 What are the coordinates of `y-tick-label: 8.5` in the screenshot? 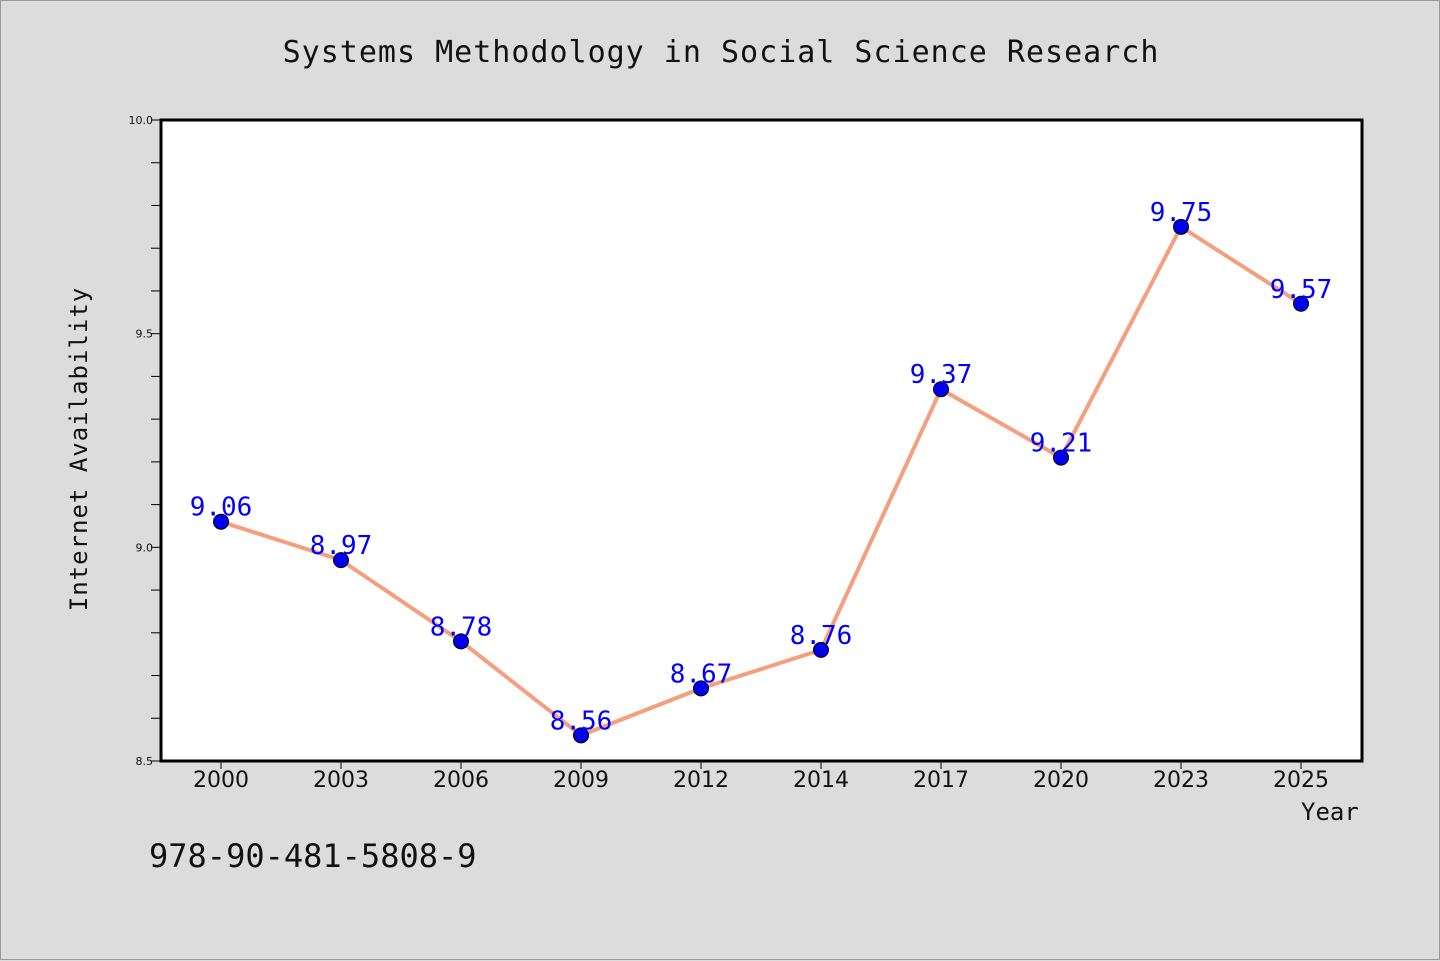 It's located at (145, 761).